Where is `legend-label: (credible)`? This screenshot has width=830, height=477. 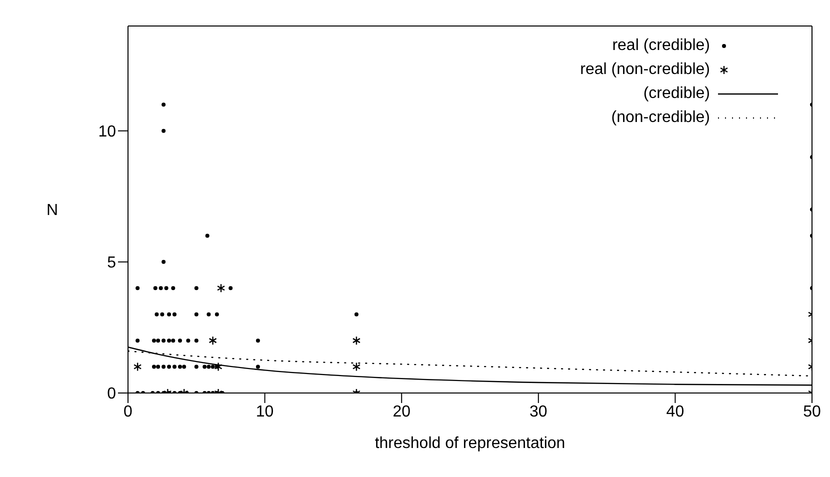
legend-label: (credible) is located at coordinates (676, 94).